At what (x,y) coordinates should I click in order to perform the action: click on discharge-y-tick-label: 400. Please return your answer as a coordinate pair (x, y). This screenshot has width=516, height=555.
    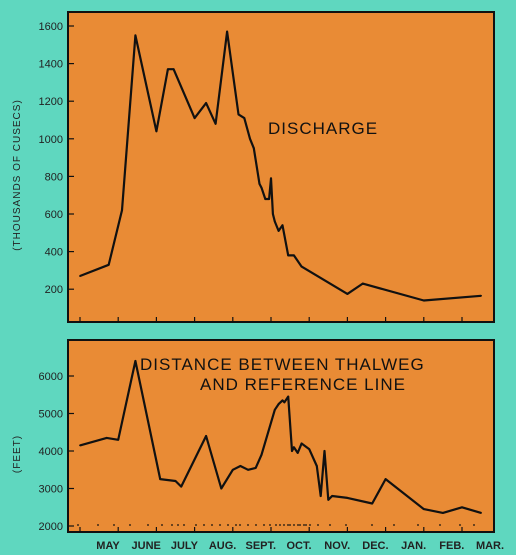
    Looking at the image, I should click on (54, 253).